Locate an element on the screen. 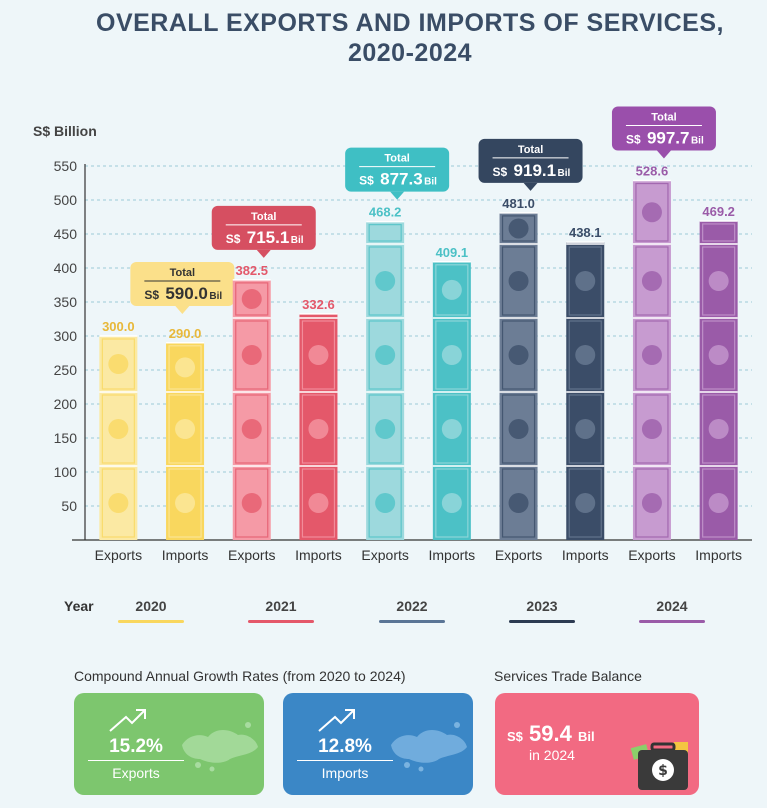 The width and height of the screenshot is (767, 808). trade-balance-number: 59.4 is located at coordinates (550, 733).